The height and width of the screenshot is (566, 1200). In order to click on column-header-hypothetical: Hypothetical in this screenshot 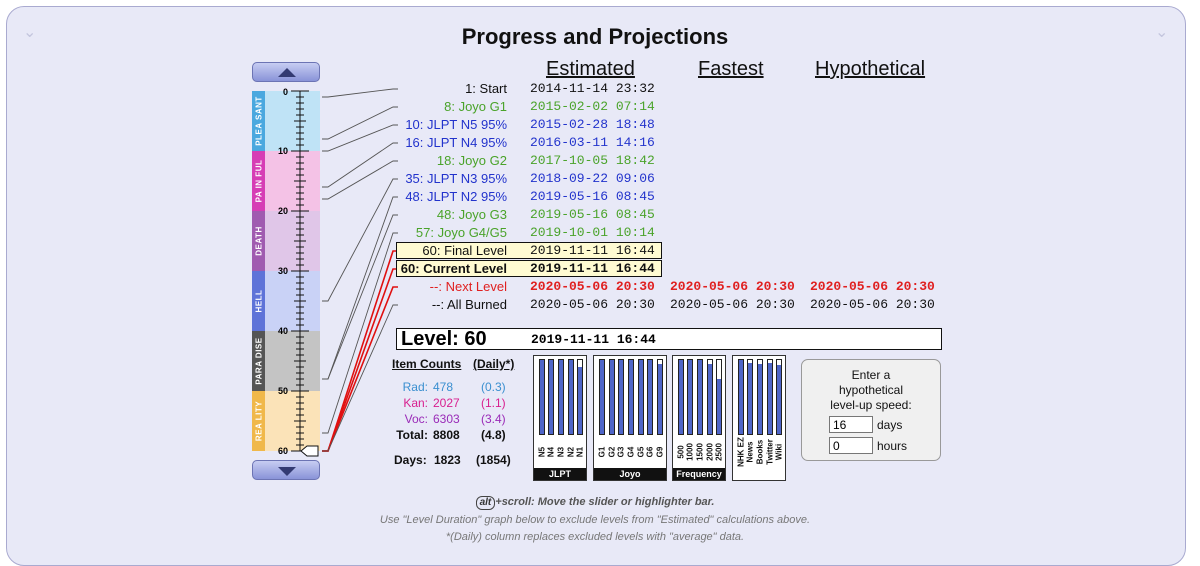, I will do `click(870, 69)`.